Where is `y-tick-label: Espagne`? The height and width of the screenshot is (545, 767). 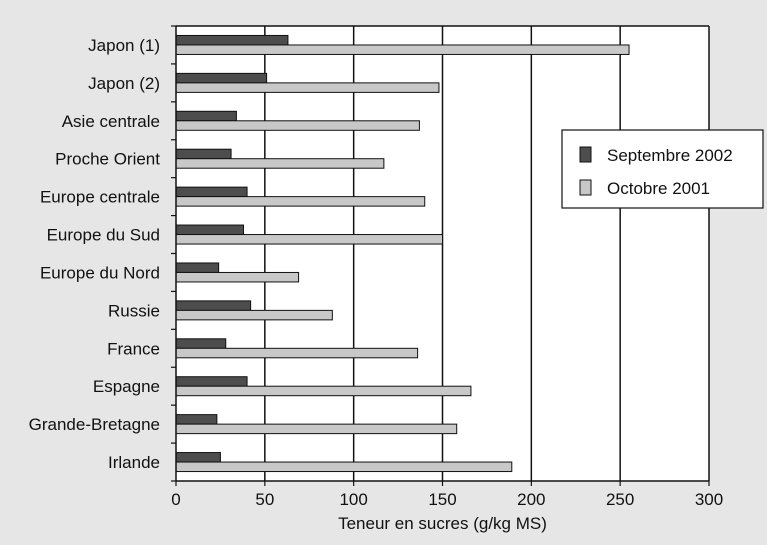
y-tick-label: Espagne is located at coordinates (126, 386).